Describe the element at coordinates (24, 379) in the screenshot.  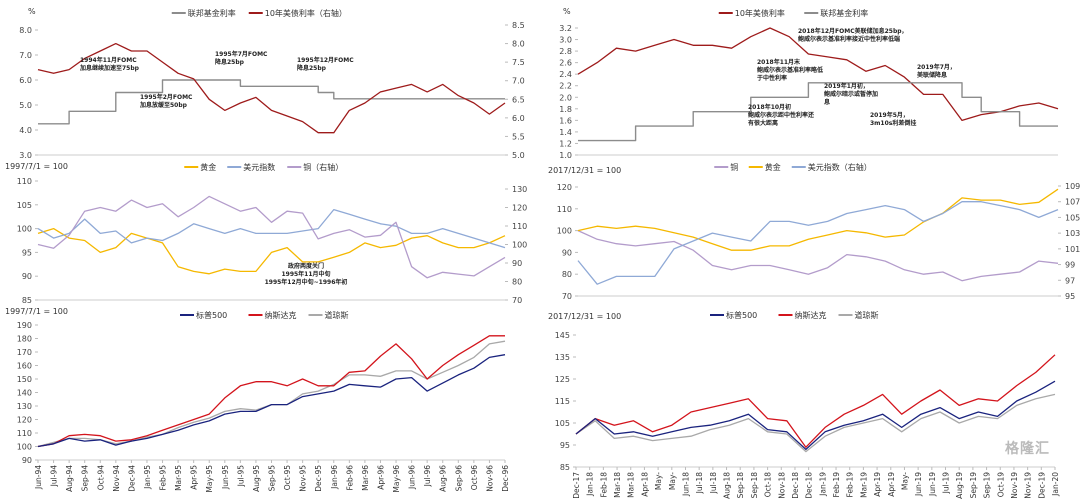
I see `y-left-tick-label: 150` at that location.